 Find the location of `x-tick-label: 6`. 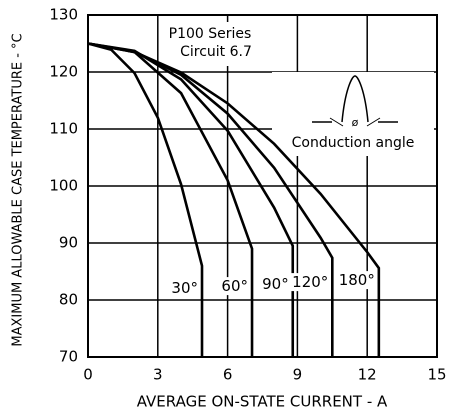

x-tick-label: 6 is located at coordinates (228, 375).